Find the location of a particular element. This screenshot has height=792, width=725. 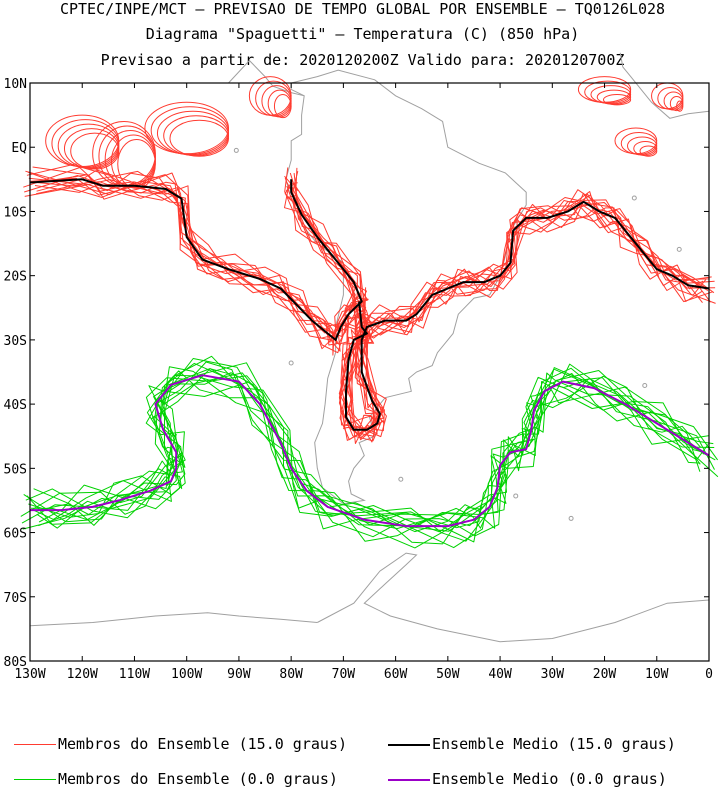

y-tick-label: EQ is located at coordinates (19, 148).